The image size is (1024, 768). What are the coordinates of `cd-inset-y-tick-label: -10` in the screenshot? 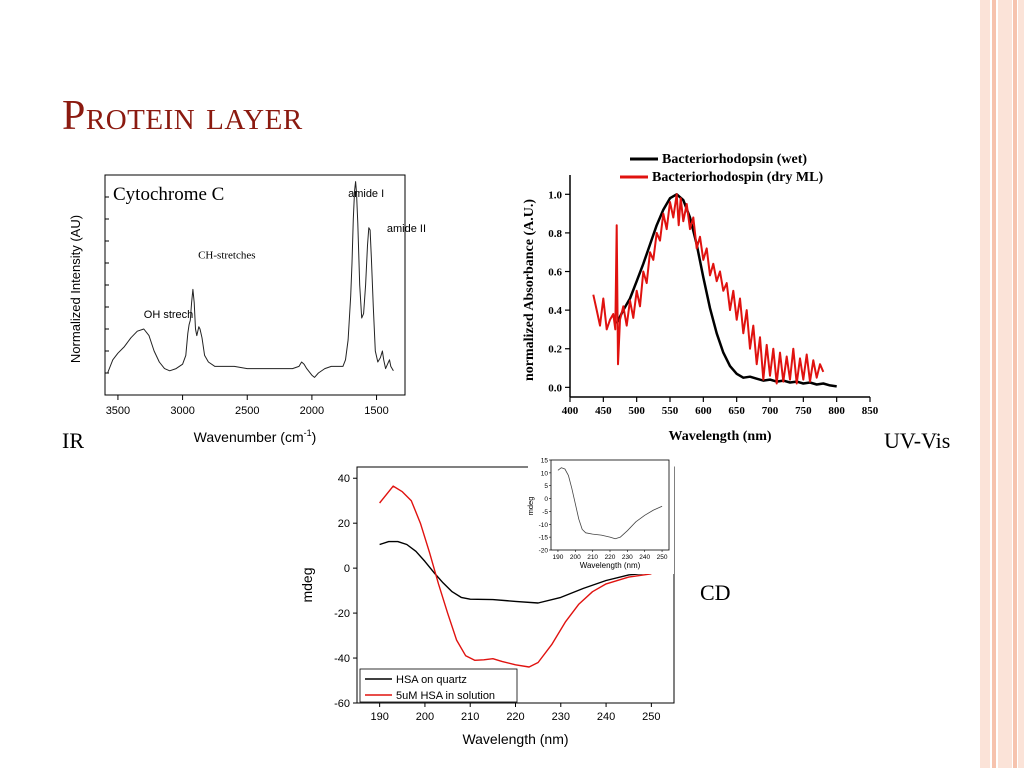 It's located at (544, 525).